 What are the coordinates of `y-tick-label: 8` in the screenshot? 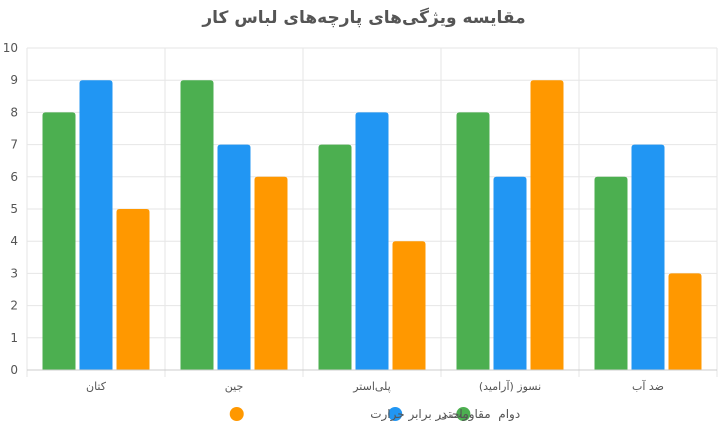 It's located at (14, 112).